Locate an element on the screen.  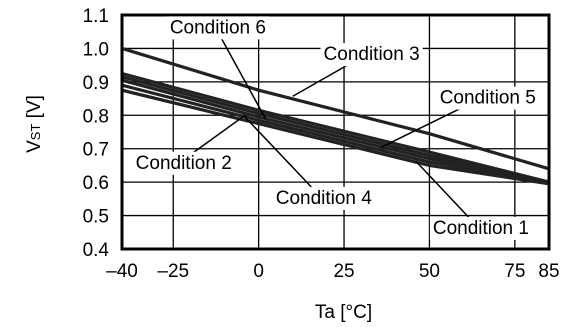
callout-label: Condition 5 is located at coordinates (488, 98).